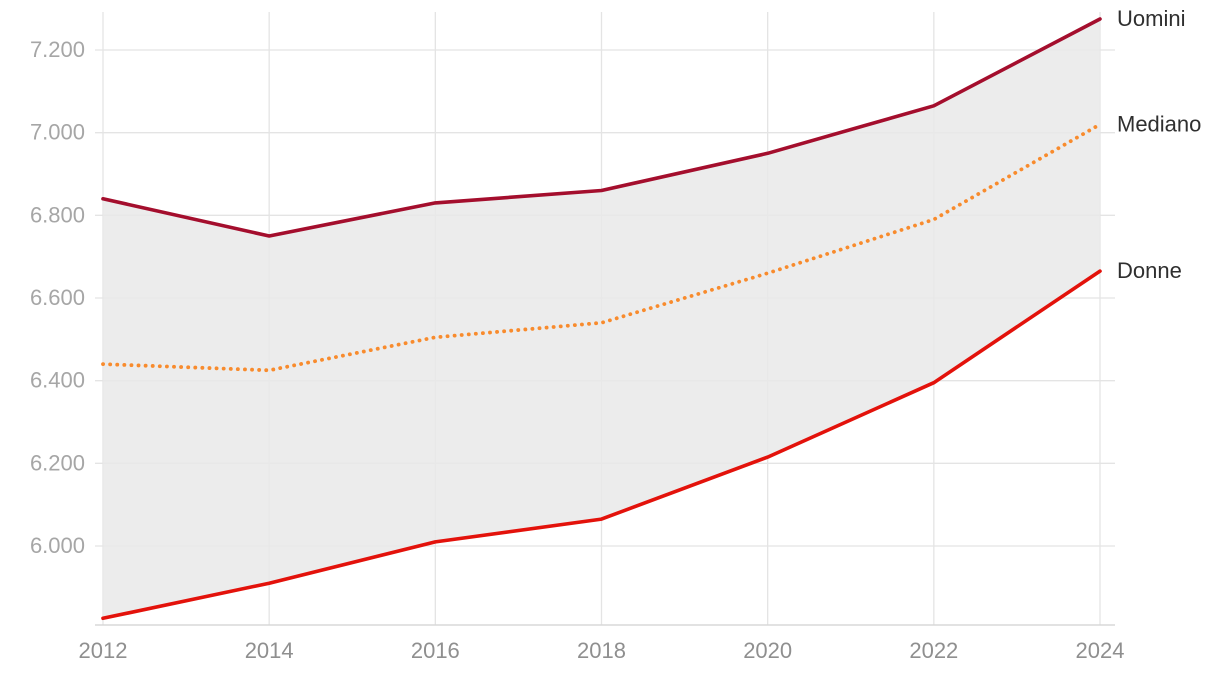 This screenshot has height=674, width=1220. Describe the element at coordinates (57, 462) in the screenshot. I see `y-tick-label: 6.200` at that location.